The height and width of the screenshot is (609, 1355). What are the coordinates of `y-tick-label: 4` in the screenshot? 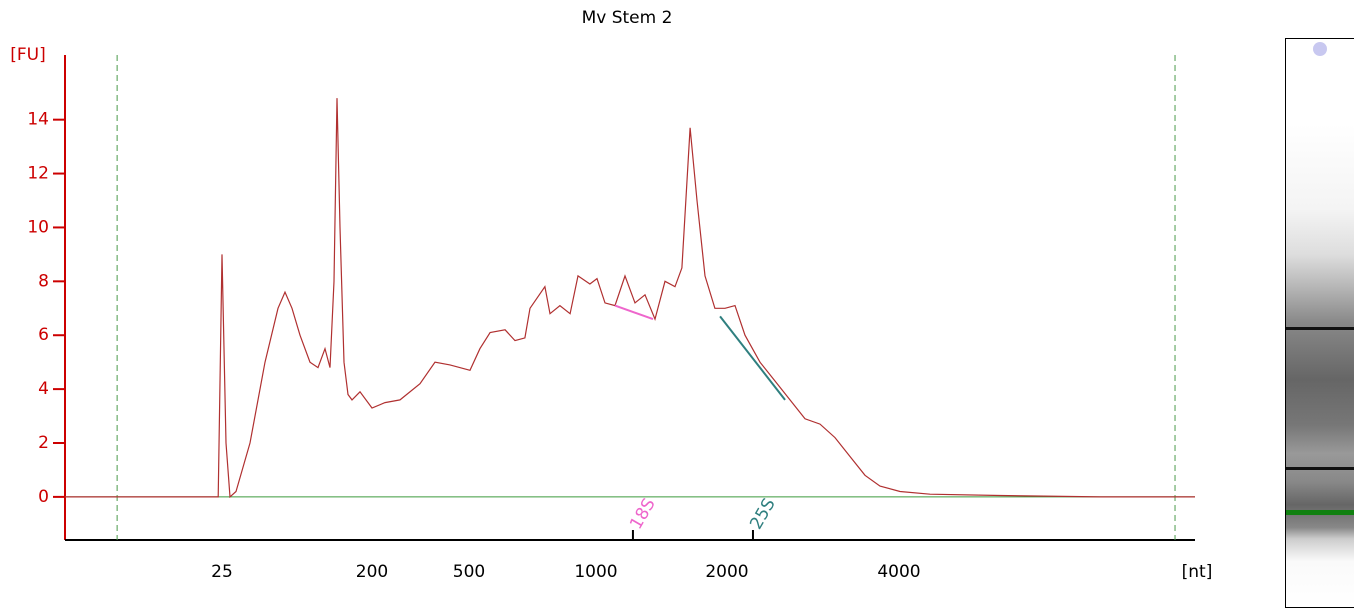 It's located at (43, 389).